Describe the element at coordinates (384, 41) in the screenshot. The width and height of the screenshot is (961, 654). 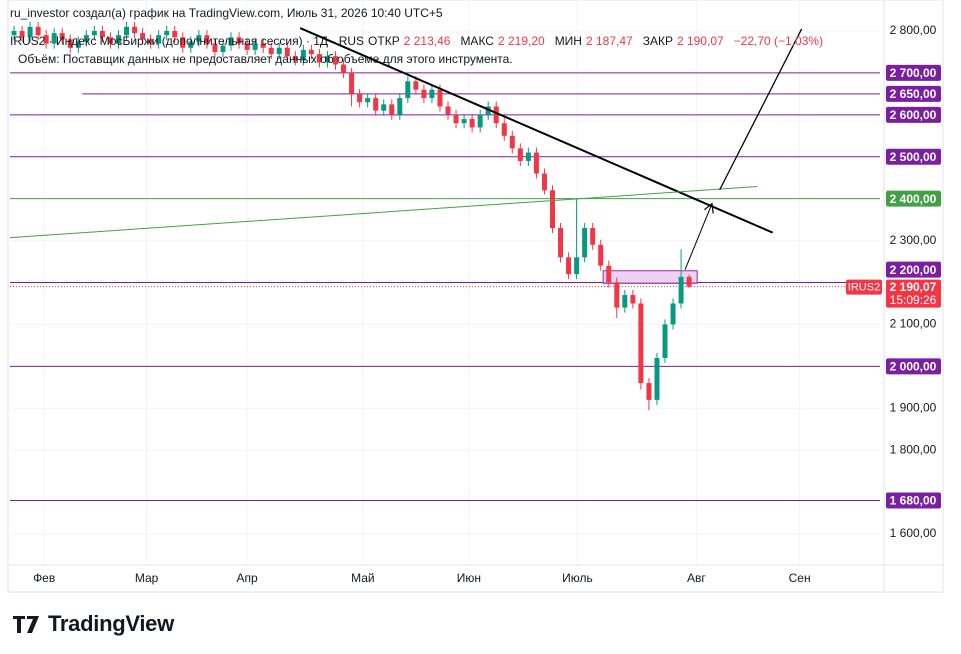
I see `ohlc-label: ОТКР` at that location.